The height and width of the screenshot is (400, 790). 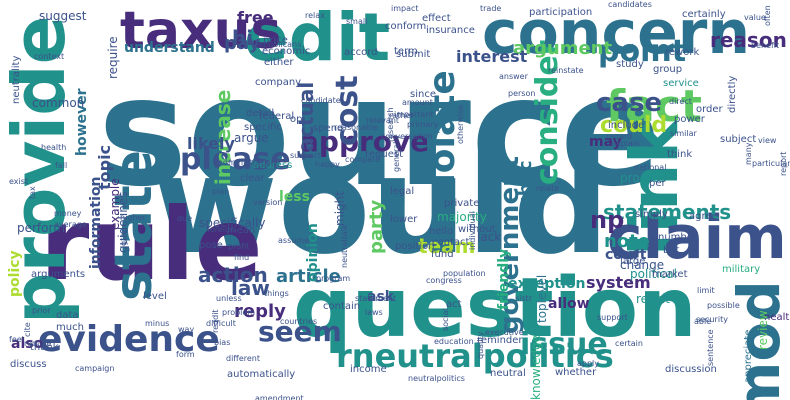 What do you see at coordinates (221, 229) in the screenshot?
I see `word: foreign` at bounding box center [221, 229].